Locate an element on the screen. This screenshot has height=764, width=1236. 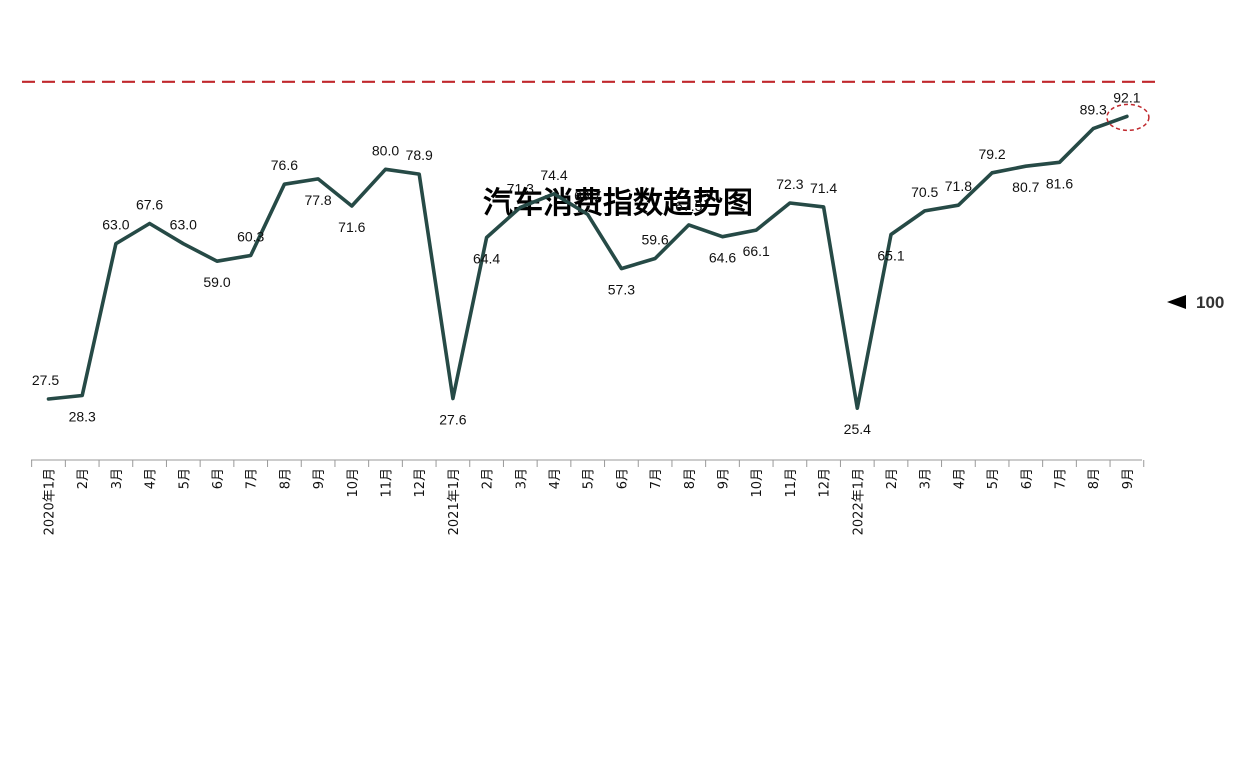
data-label: 59.0 is located at coordinates (216, 282).